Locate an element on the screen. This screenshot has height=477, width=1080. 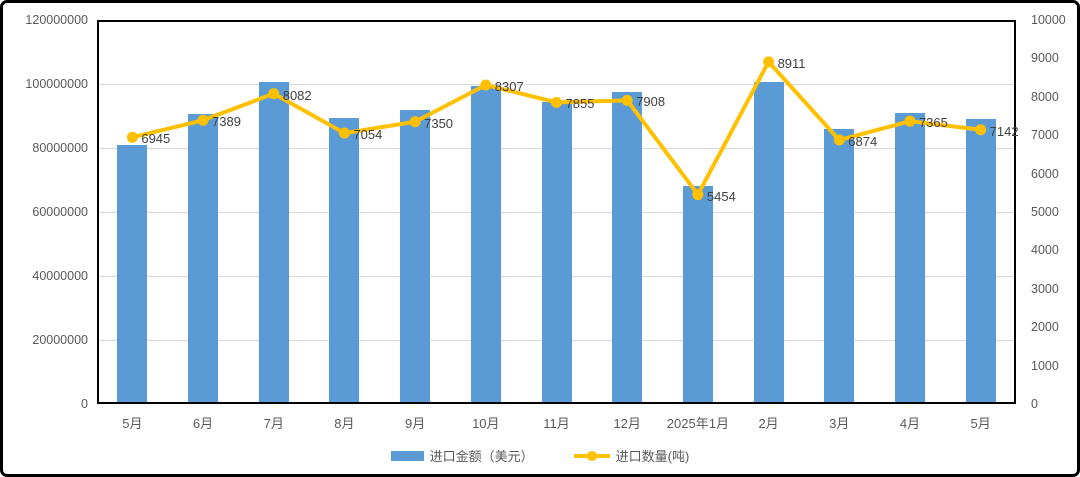
category-axis-label: 11月 is located at coordinates (556, 423).